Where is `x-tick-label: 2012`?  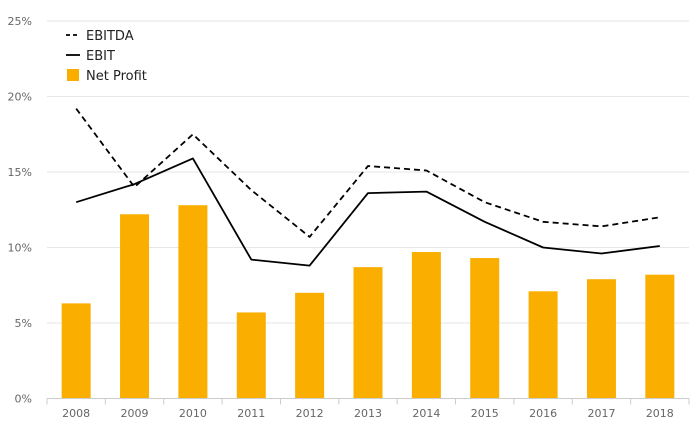
x-tick-label: 2012 is located at coordinates (310, 413).